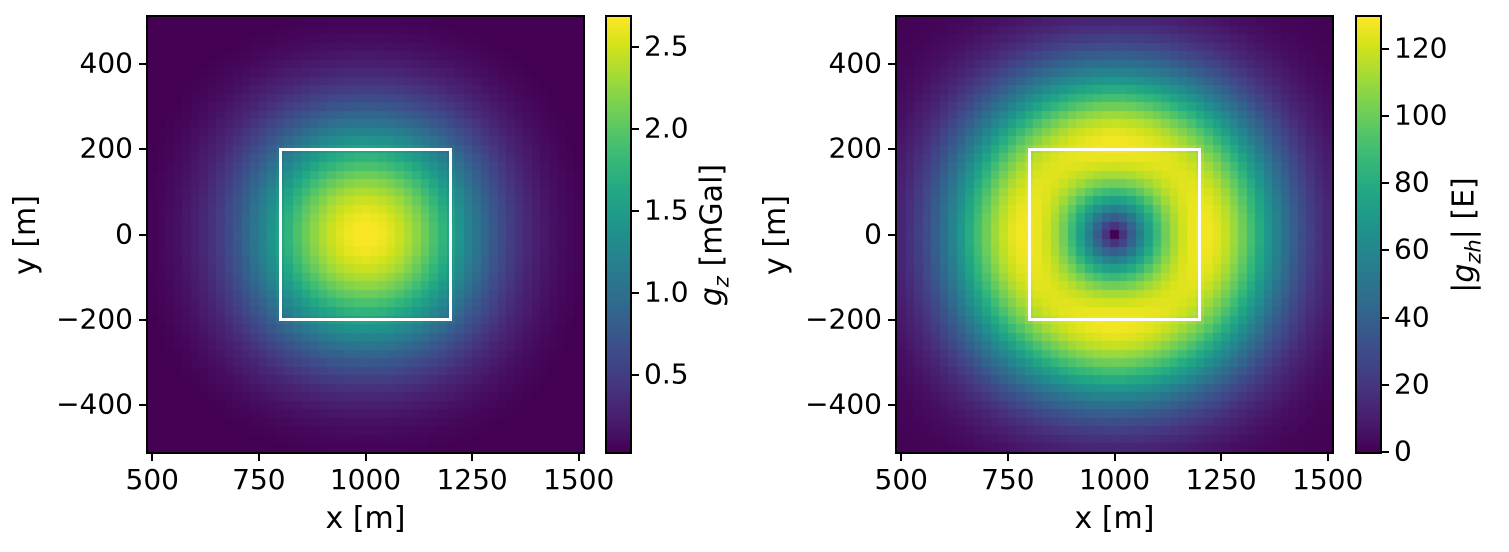 Image resolution: width=1509 pixels, height=552 pixels. I want to click on gzh-y-tick-label: 400, so click(855, 63).